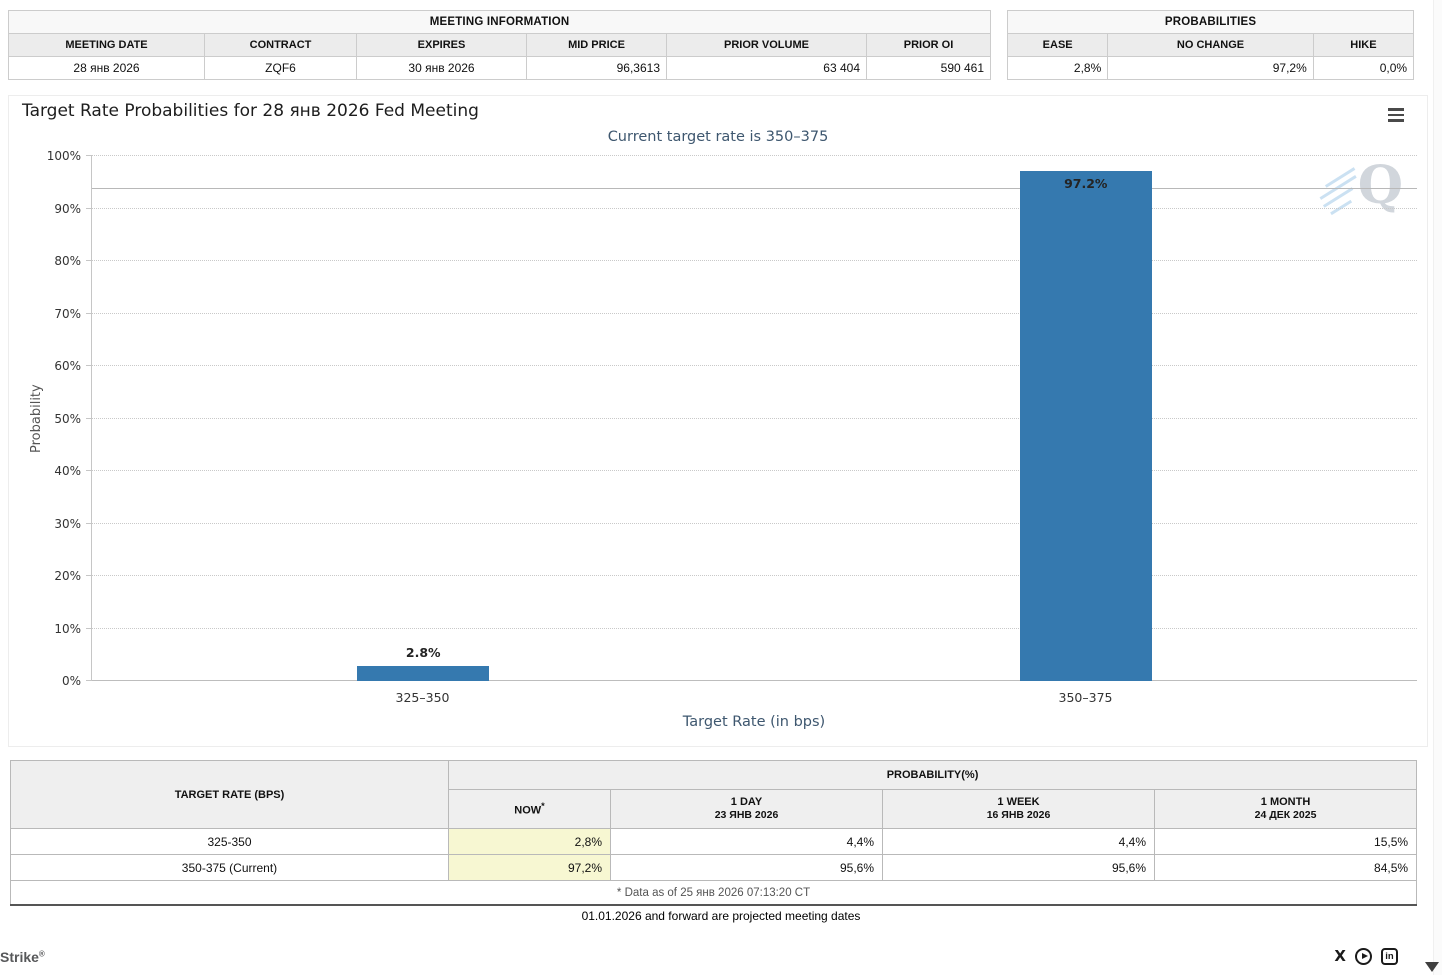 The height and width of the screenshot is (975, 1442). Describe the element at coordinates (67, 418) in the screenshot. I see `y-tick-label: 50%` at that location.